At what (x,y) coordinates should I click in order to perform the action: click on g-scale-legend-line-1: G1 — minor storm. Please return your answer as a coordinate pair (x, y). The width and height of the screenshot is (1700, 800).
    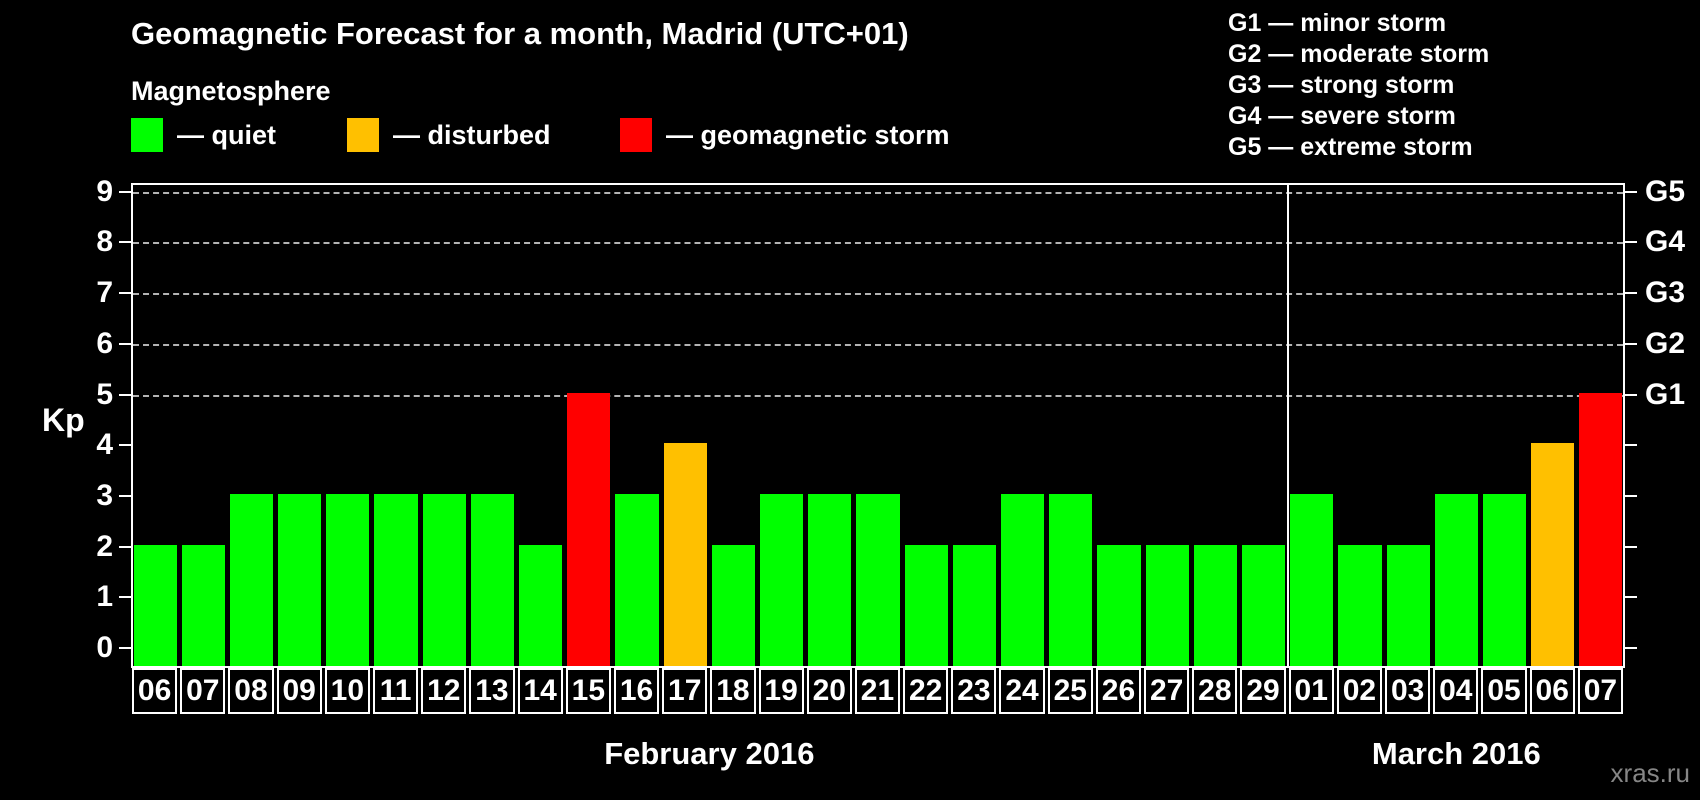
    Looking at the image, I should click on (1337, 23).